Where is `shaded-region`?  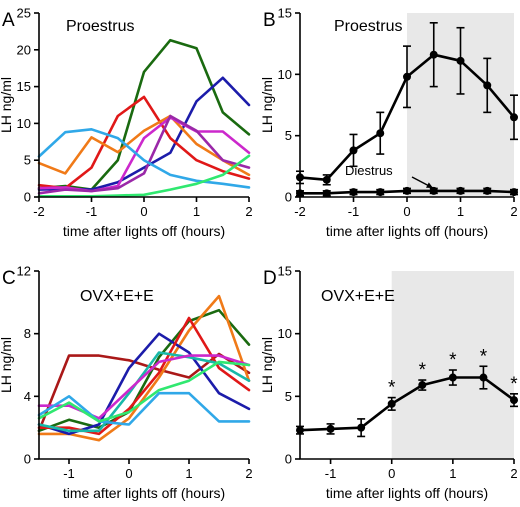
shaded-region is located at coordinates (452, 365).